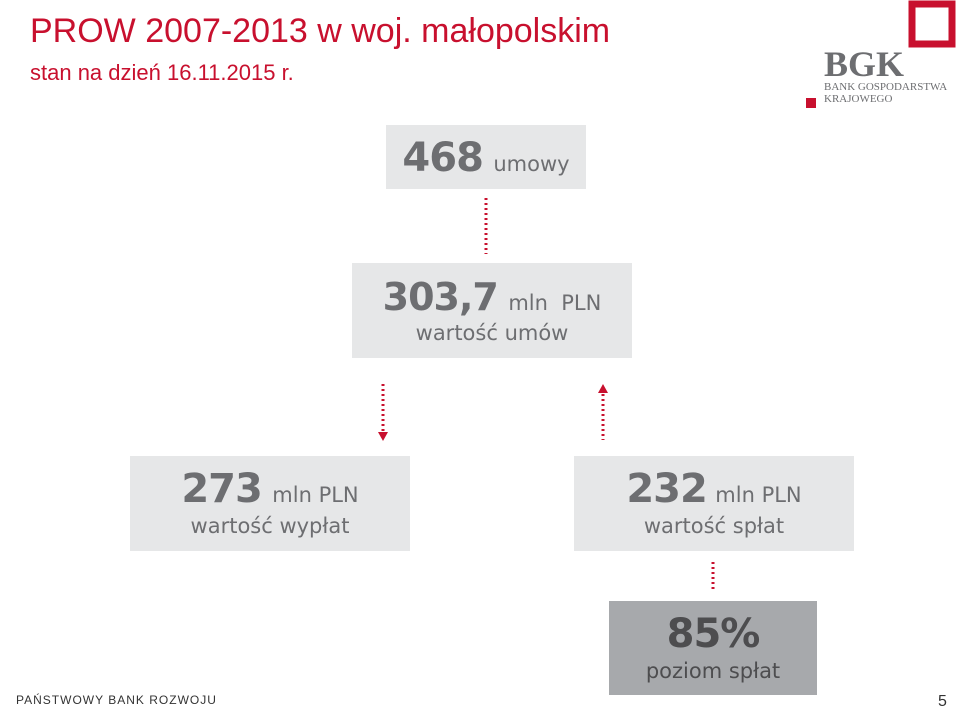  I want to click on footer-org: PAŃSTWOWY BANK ROZWOJU, so click(116, 700).